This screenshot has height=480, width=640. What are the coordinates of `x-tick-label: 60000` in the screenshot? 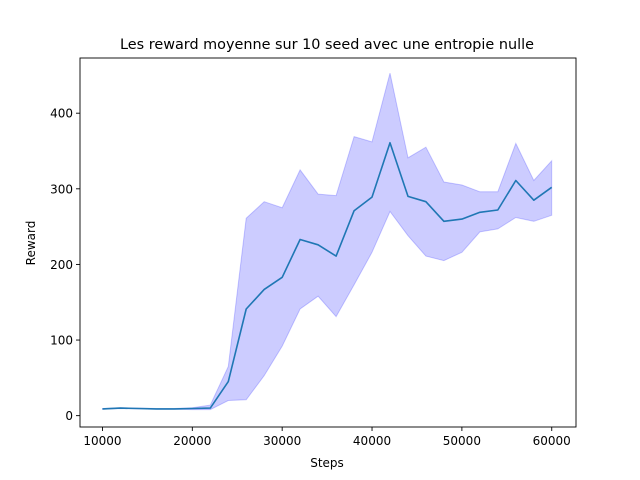 It's located at (552, 441).